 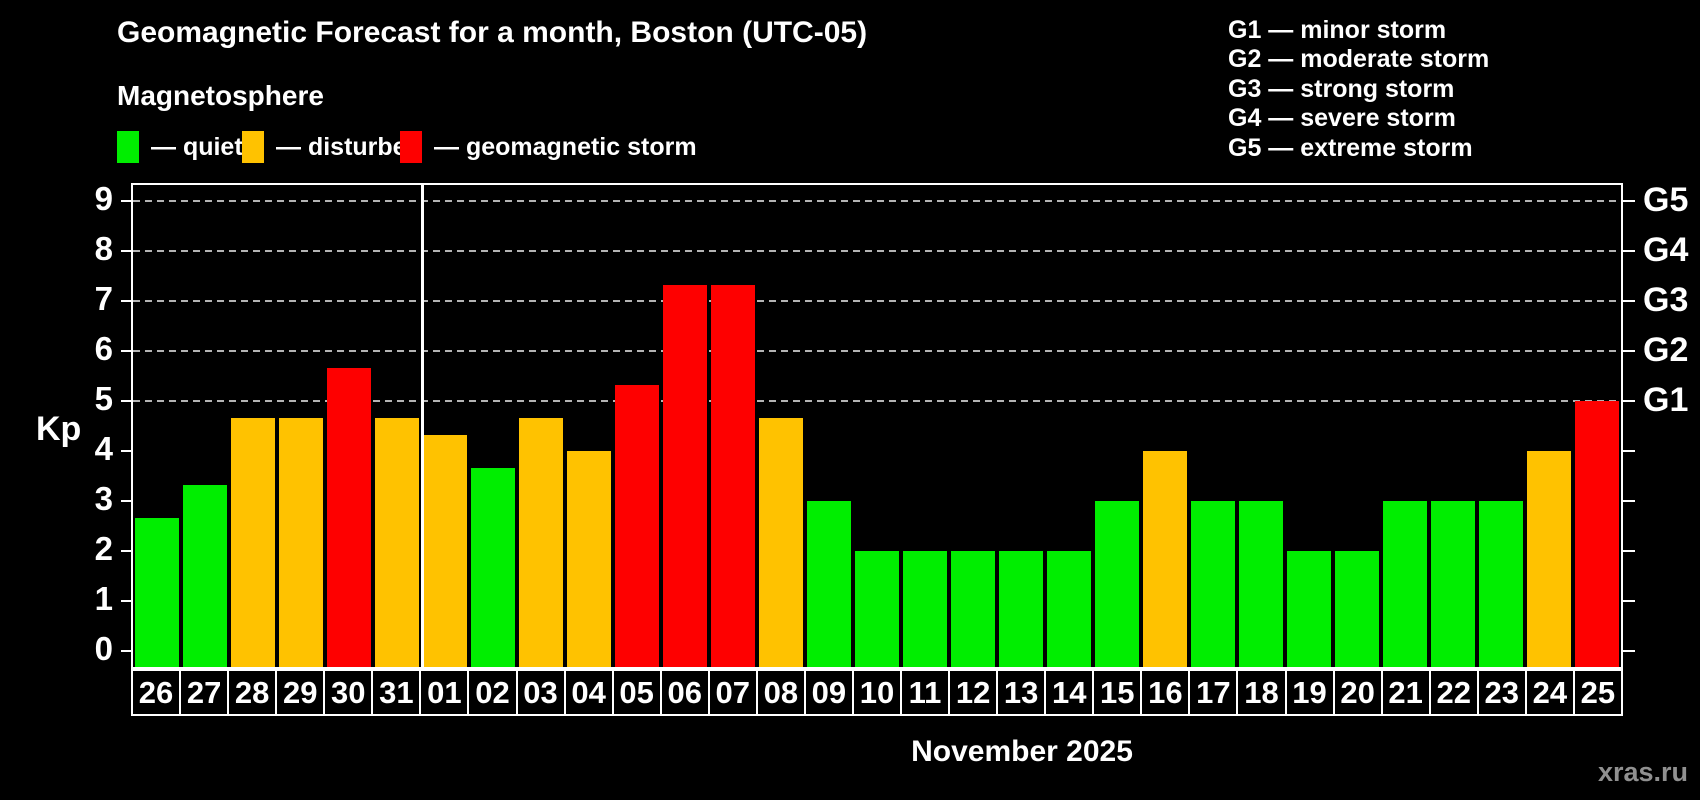 I want to click on day-label-cell: 09, so click(x=827, y=692).